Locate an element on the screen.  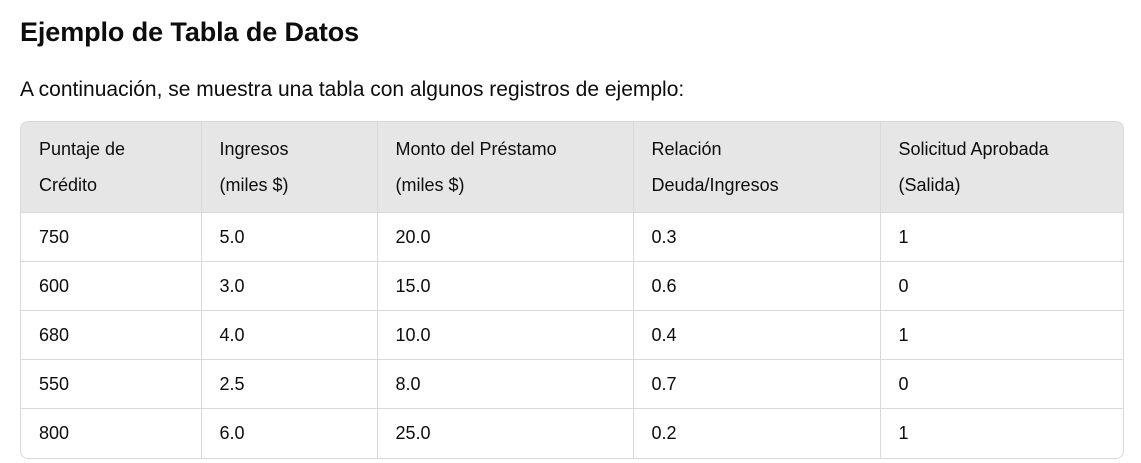
table-row: 600 3.0 15.0 0.6 0 is located at coordinates (572, 286).